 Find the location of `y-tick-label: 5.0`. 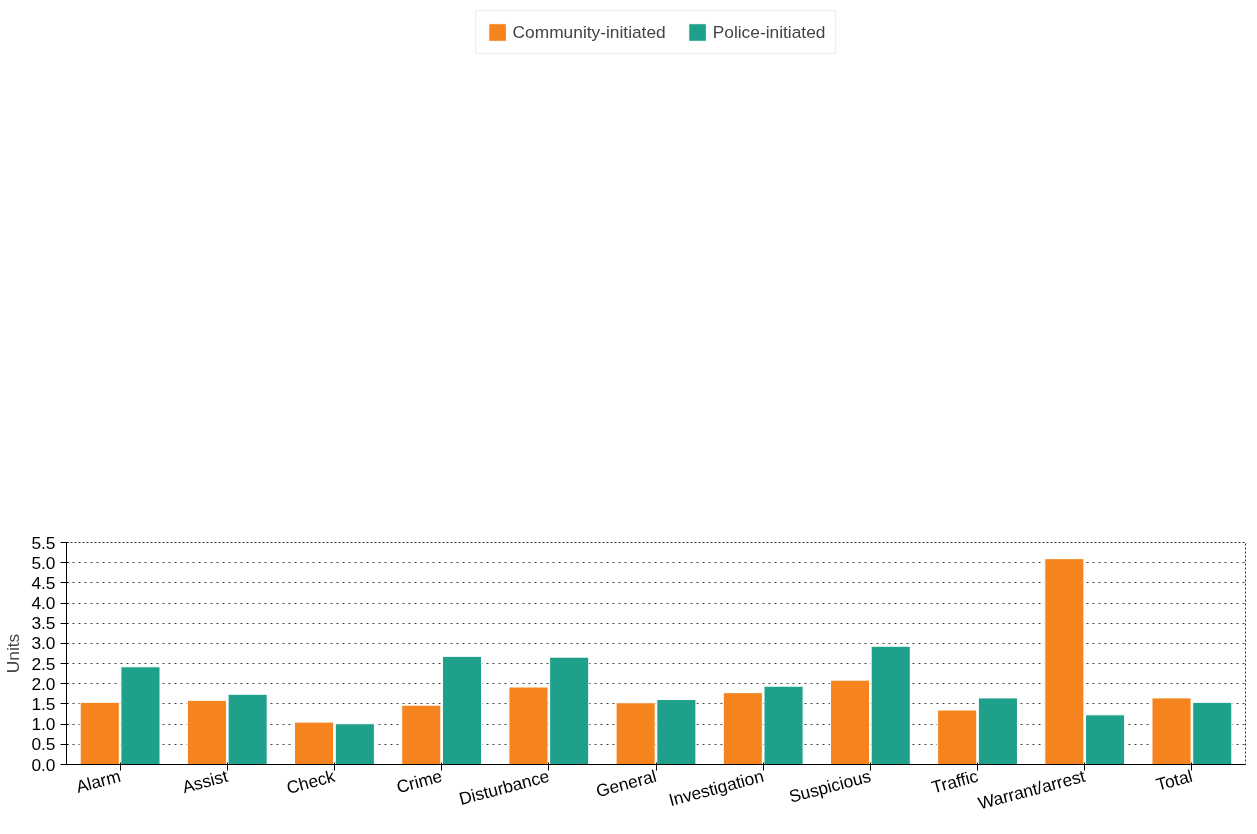

y-tick-label: 5.0 is located at coordinates (43, 562).